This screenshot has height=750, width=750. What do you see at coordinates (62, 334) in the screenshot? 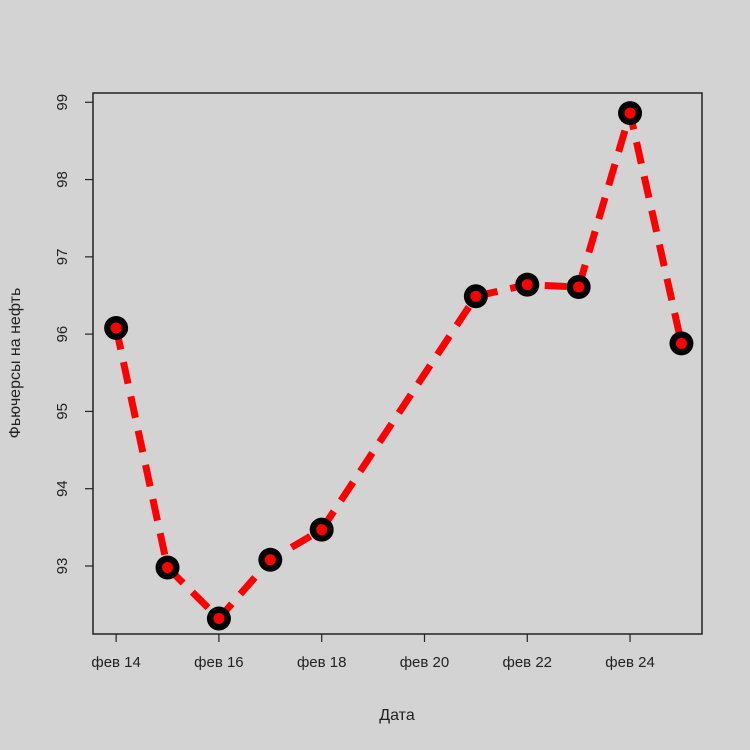
I see `y-tick-label: 96` at bounding box center [62, 334].